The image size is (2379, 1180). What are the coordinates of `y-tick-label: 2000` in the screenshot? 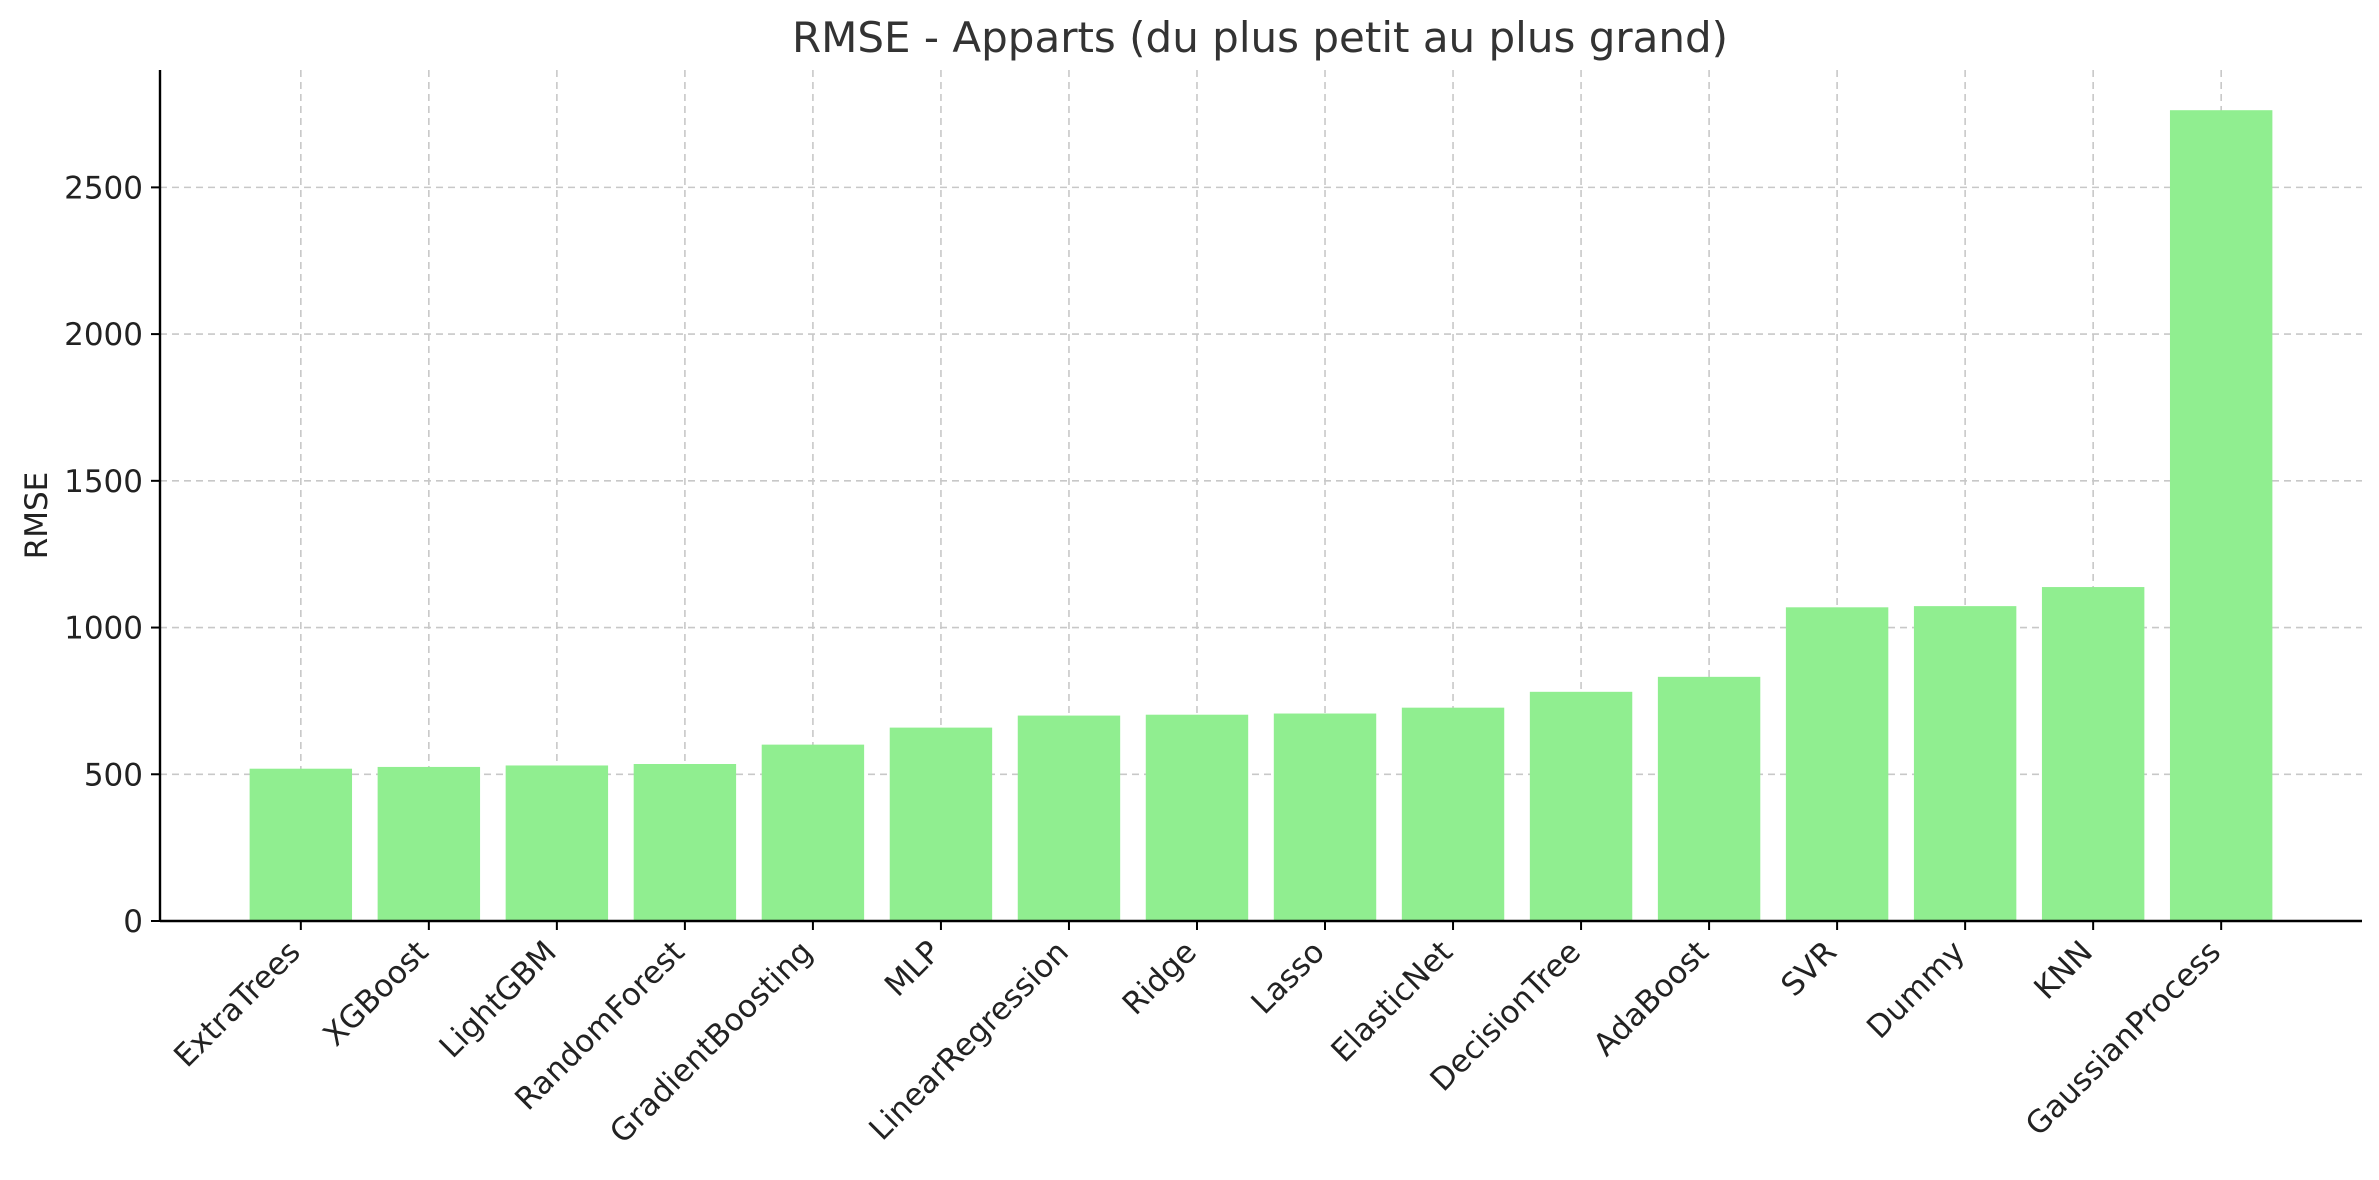 It's located at (103, 335).